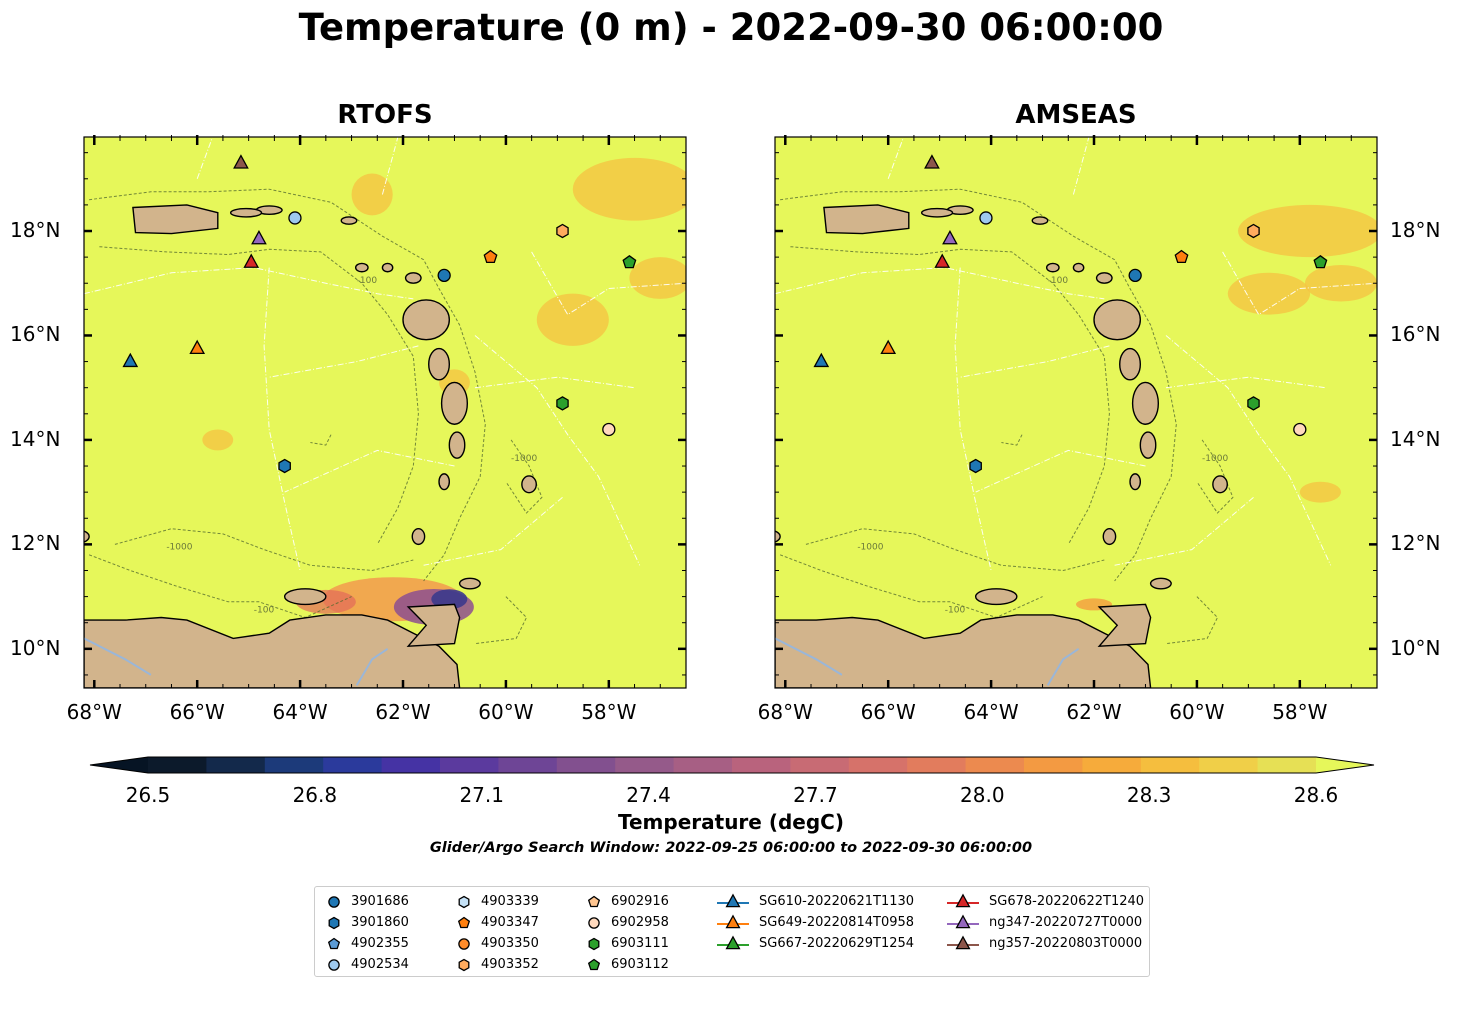 The height and width of the screenshot is (1014, 1462). I want to click on panel-title-amseas: AMSEAS, so click(1076, 115).